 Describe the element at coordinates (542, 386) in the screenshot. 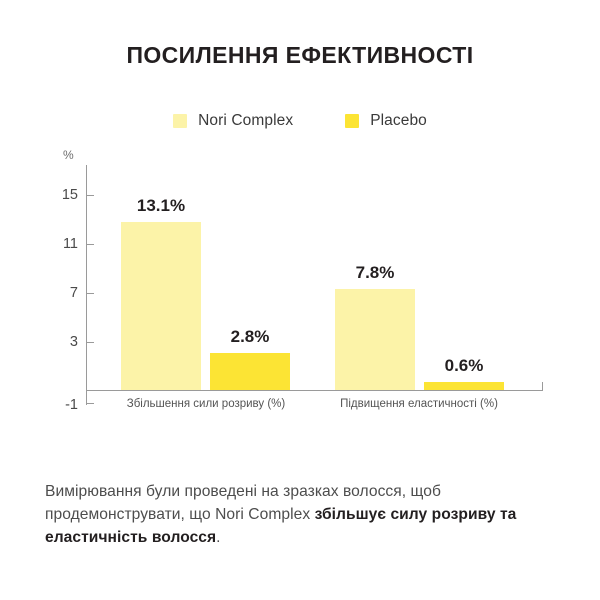

I see `x-axis-end-cap` at that location.